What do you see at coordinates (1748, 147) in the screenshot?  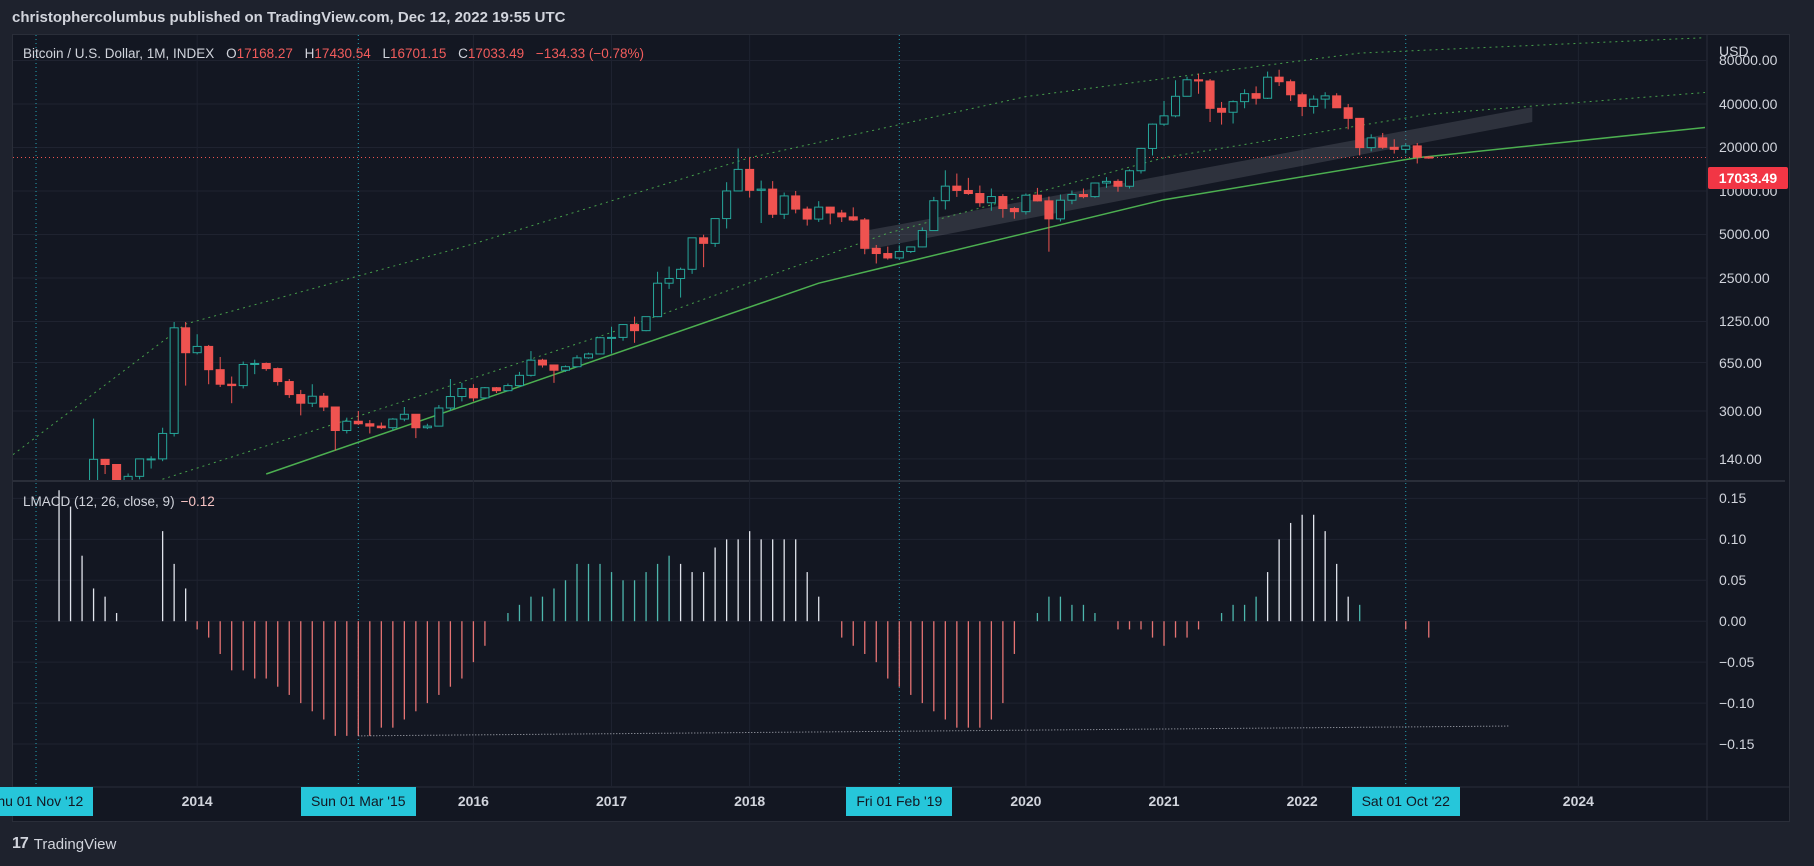 I see `price-tick-label: 20000.00` at bounding box center [1748, 147].